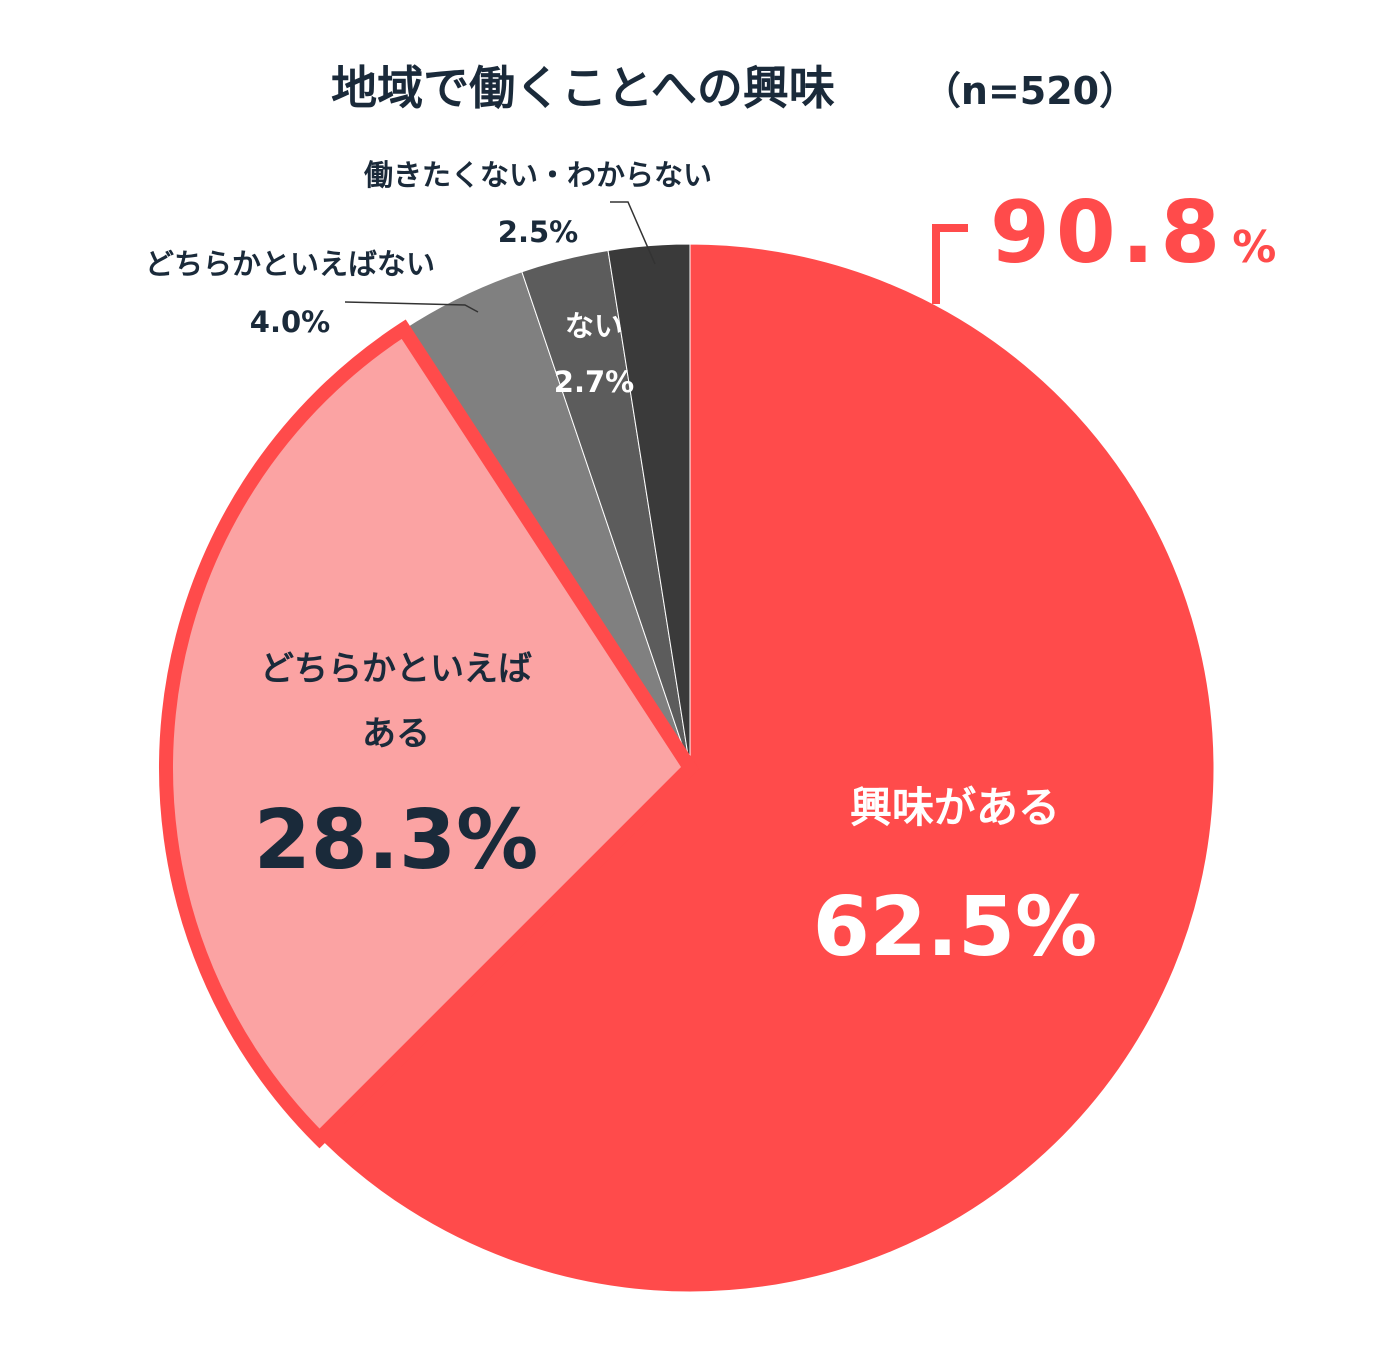 The image size is (1376, 1350). Describe the element at coordinates (1030, 91) in the screenshot. I see `sample-size-label: （n=520）` at that location.